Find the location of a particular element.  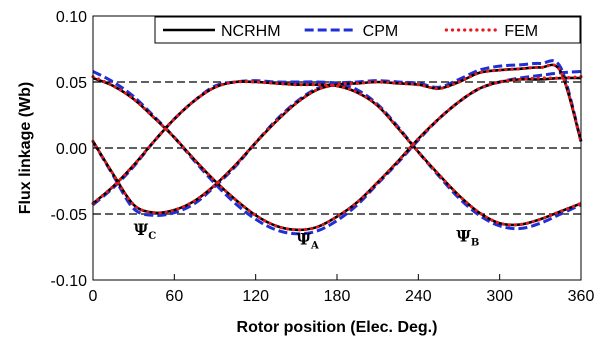

phase-label-subscript: B is located at coordinates (475, 243).